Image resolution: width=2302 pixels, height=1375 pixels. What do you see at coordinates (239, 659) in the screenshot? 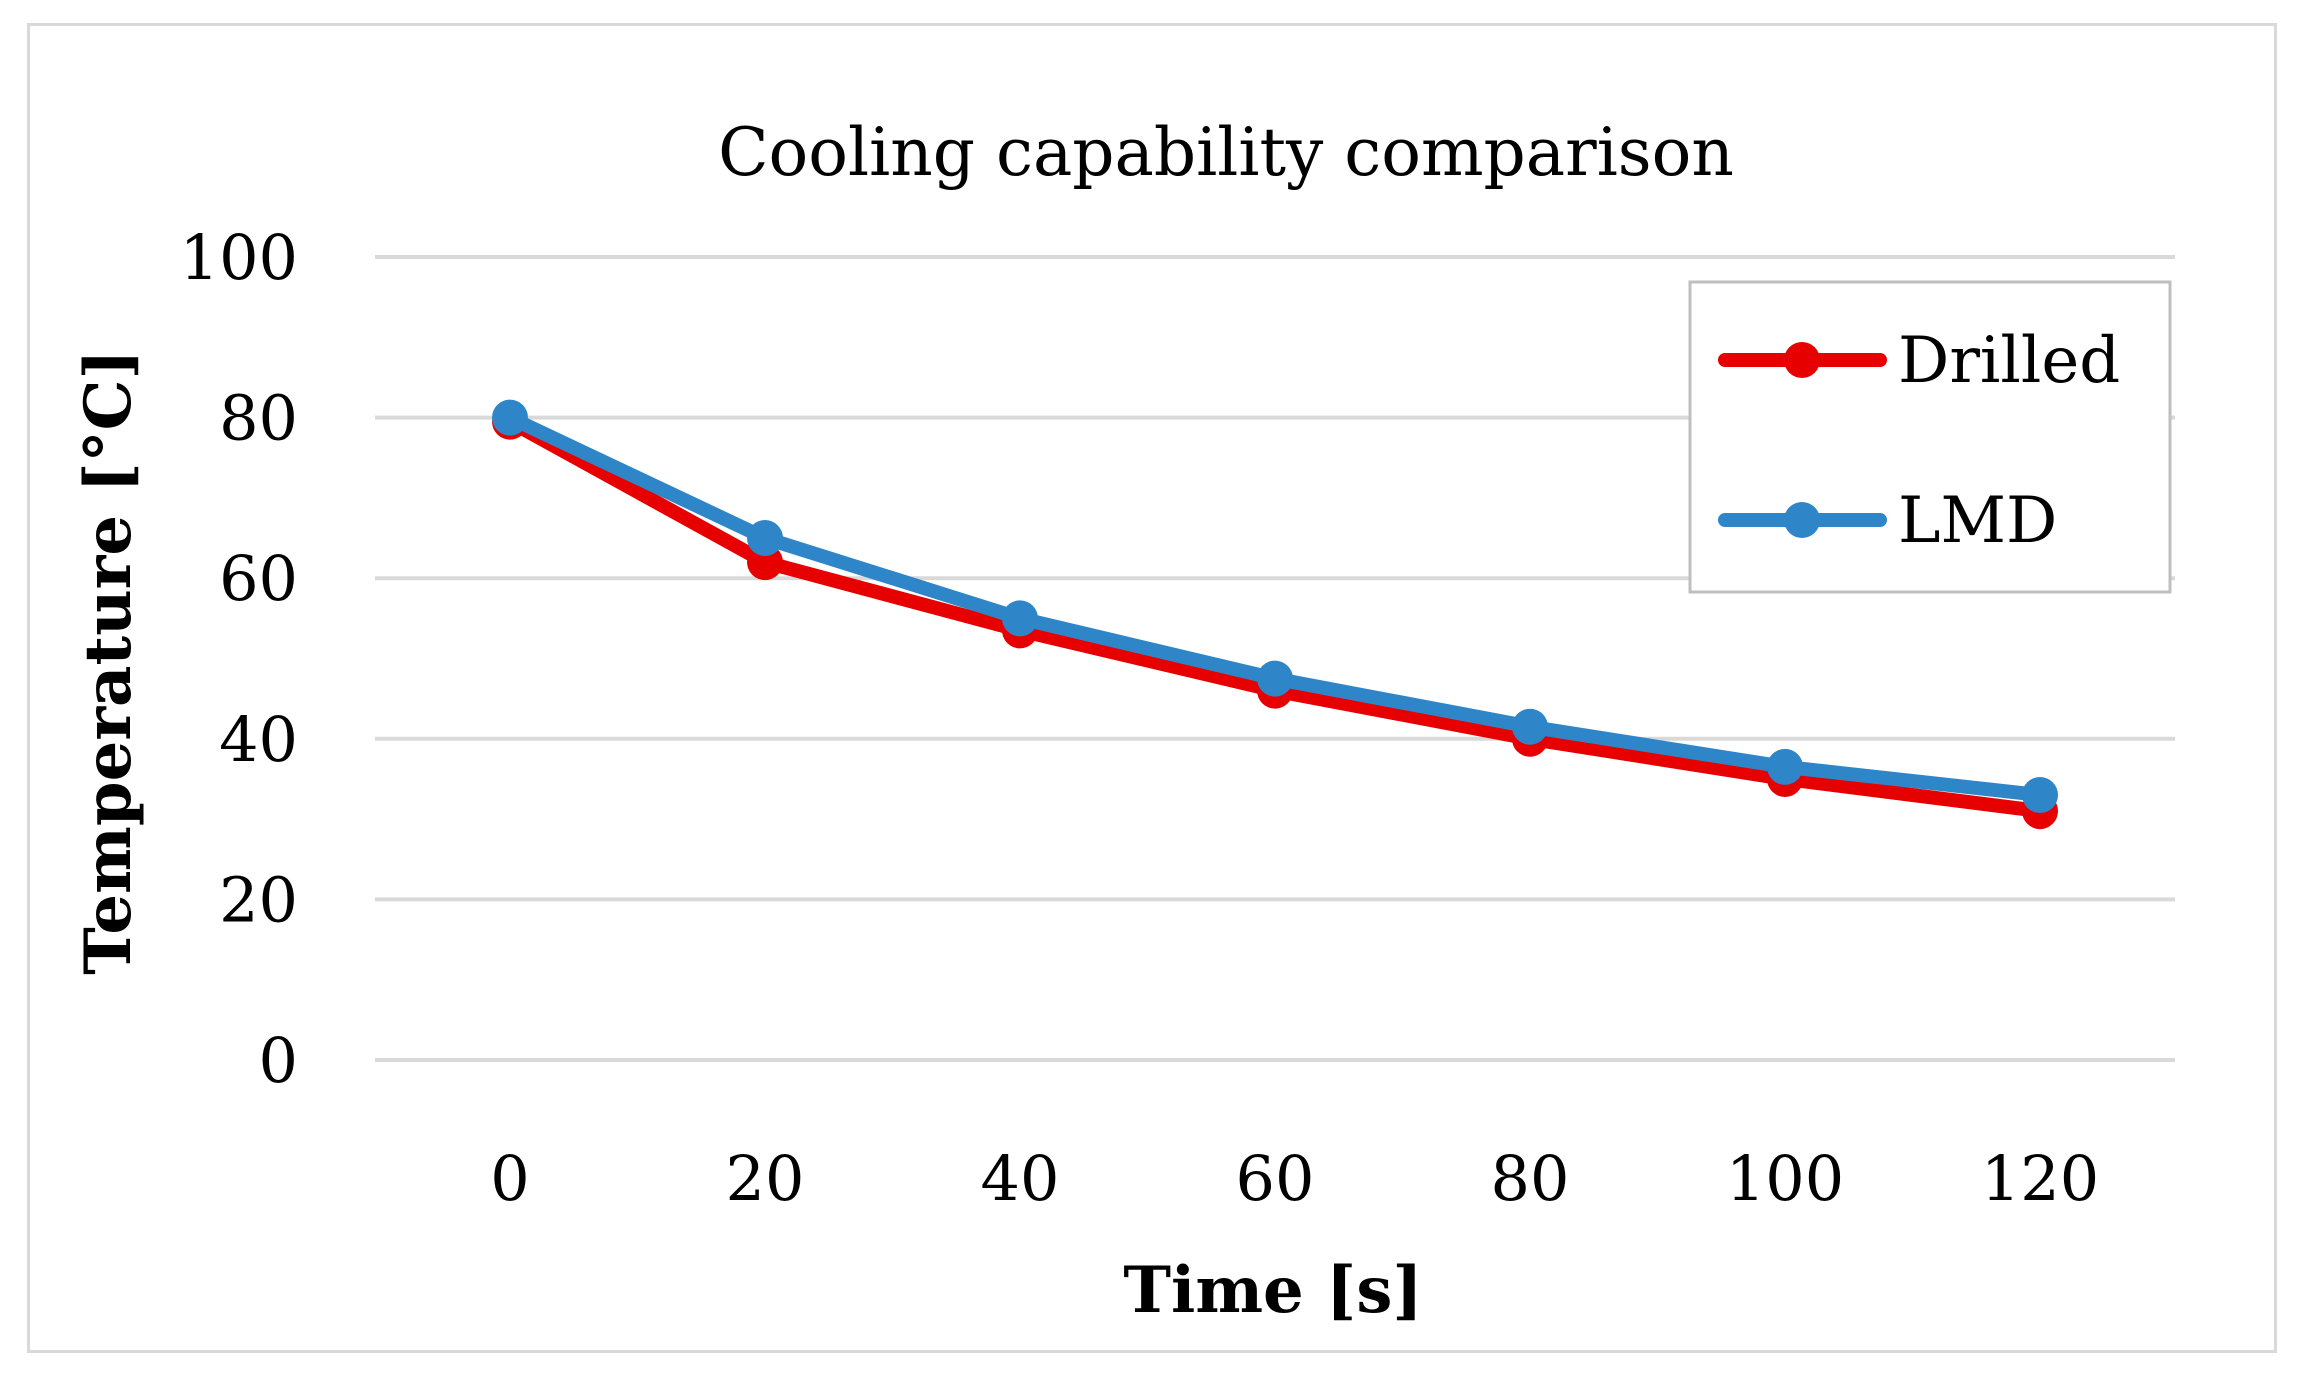
I see `y-tick-labels: 0 20 40 60 80 100` at bounding box center [239, 659].